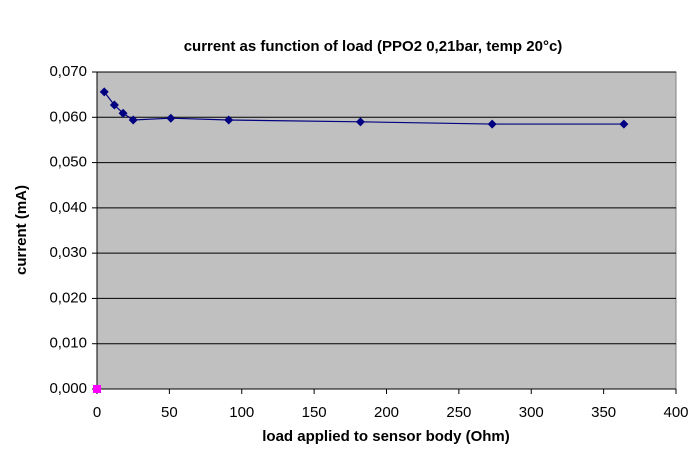 Image resolution: width=693 pixels, height=459 pixels. I want to click on x-tick-label: 350, so click(603, 412).